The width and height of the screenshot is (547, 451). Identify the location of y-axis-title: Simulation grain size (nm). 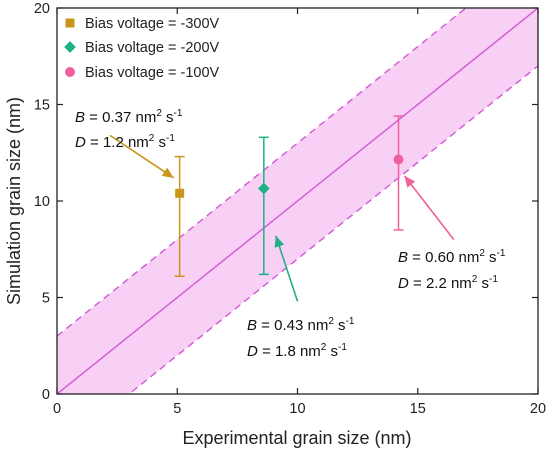
(14, 201).